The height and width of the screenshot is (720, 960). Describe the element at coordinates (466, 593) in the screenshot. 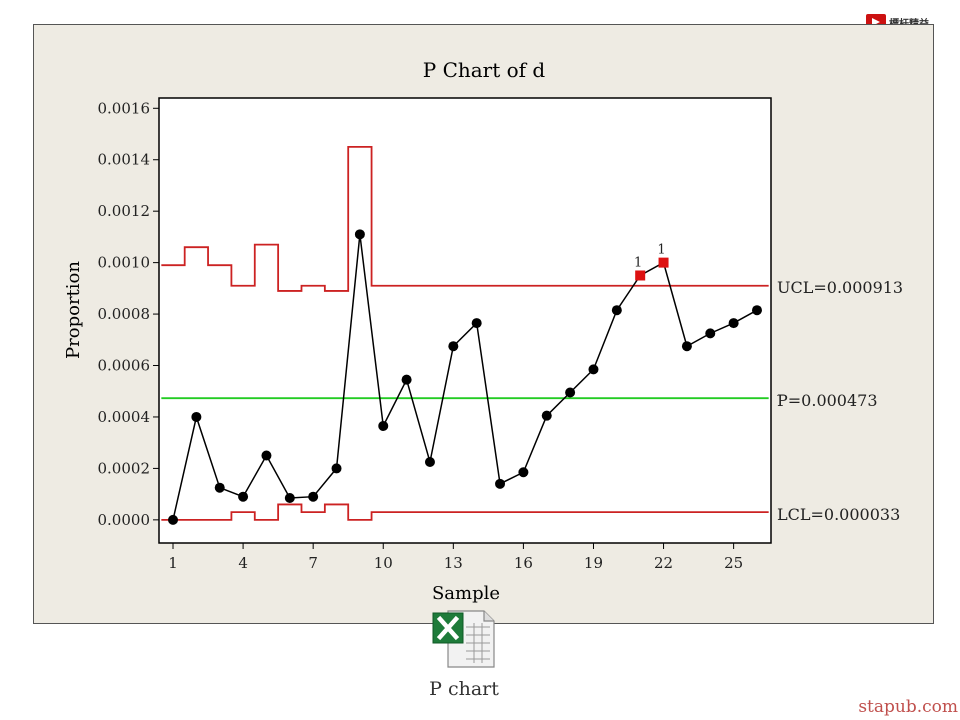

I see `x-axis-label: Sample` at that location.